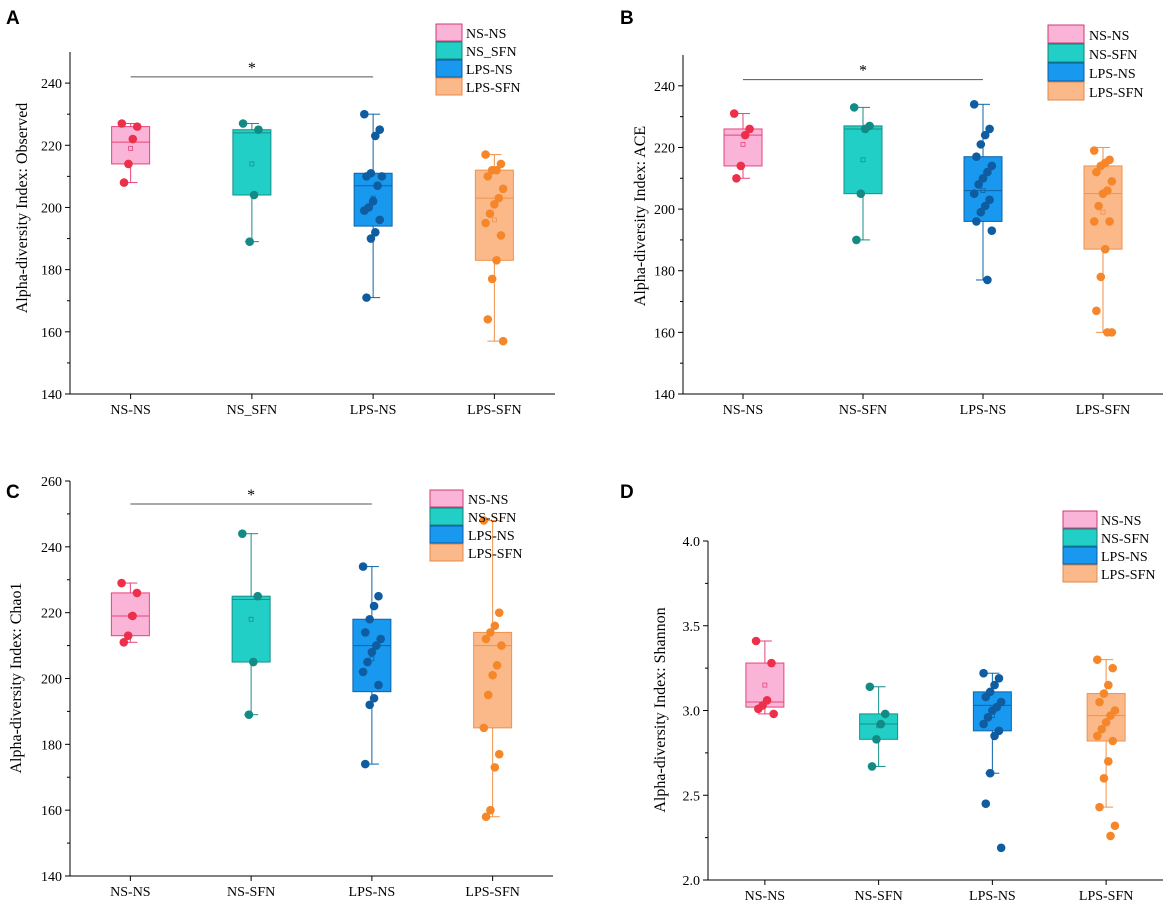  Describe the element at coordinates (491, 536) in the screenshot. I see `legend-label: LPS-NS` at that location.